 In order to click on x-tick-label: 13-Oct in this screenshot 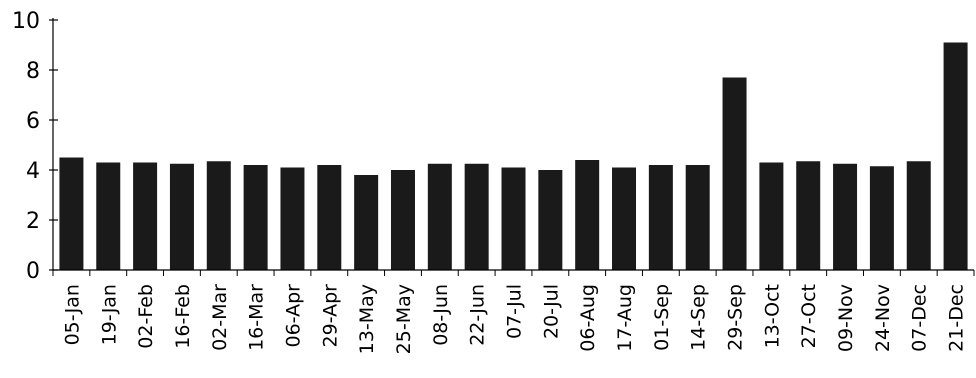, I will do `click(772, 316)`.